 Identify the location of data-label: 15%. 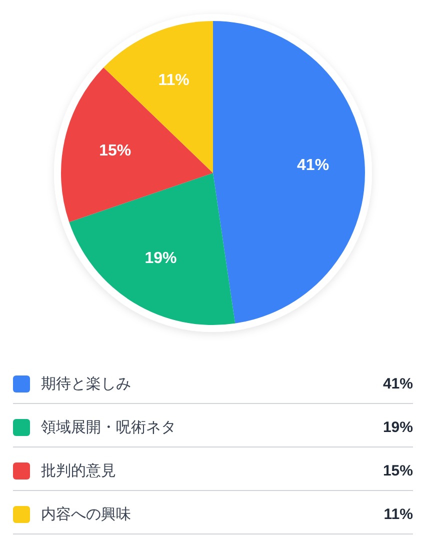
(115, 151).